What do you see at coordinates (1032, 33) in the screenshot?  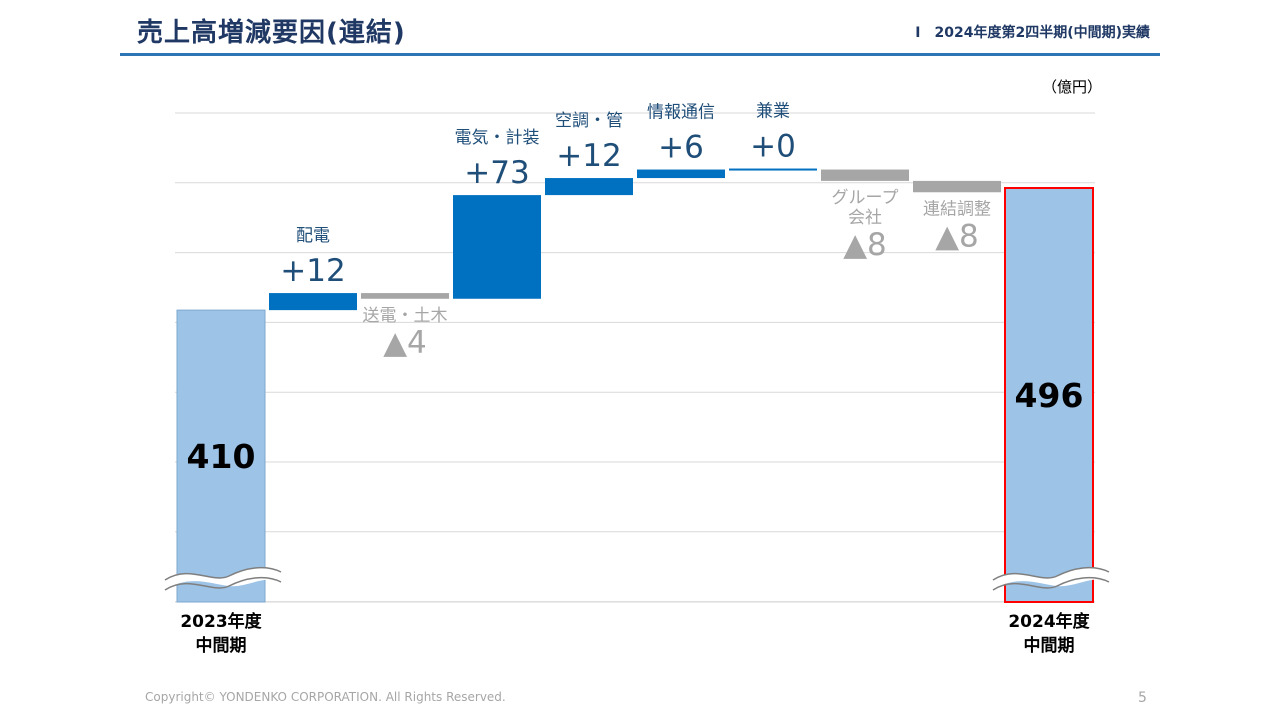 I see `section-label: Ⅰ 2024年度第2四半期(中間期)実績` at bounding box center [1032, 33].